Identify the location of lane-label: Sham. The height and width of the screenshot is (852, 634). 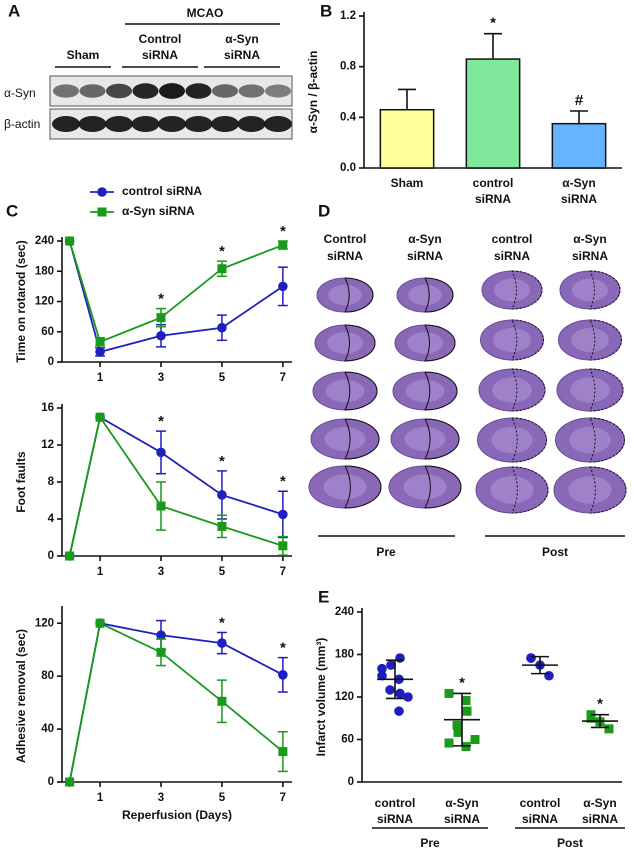
(83, 55).